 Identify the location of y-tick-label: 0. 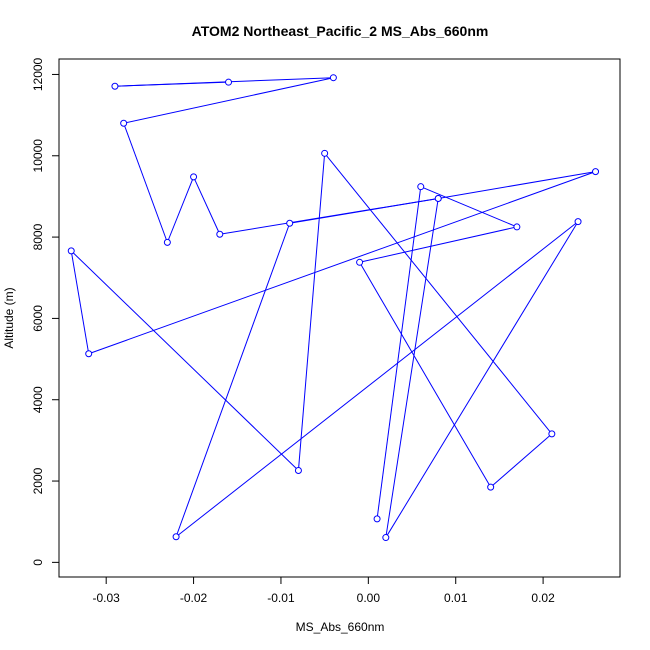
(38, 562).